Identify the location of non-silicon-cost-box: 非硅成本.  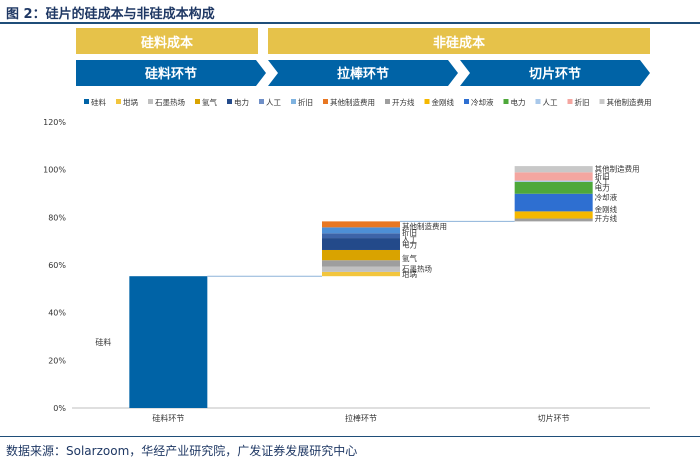
(459, 41).